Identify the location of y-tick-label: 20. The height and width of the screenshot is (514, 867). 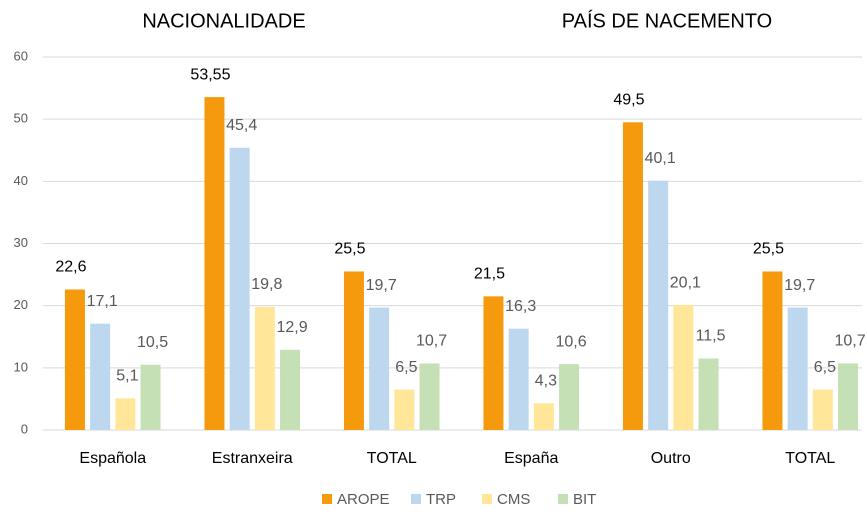
(21, 304).